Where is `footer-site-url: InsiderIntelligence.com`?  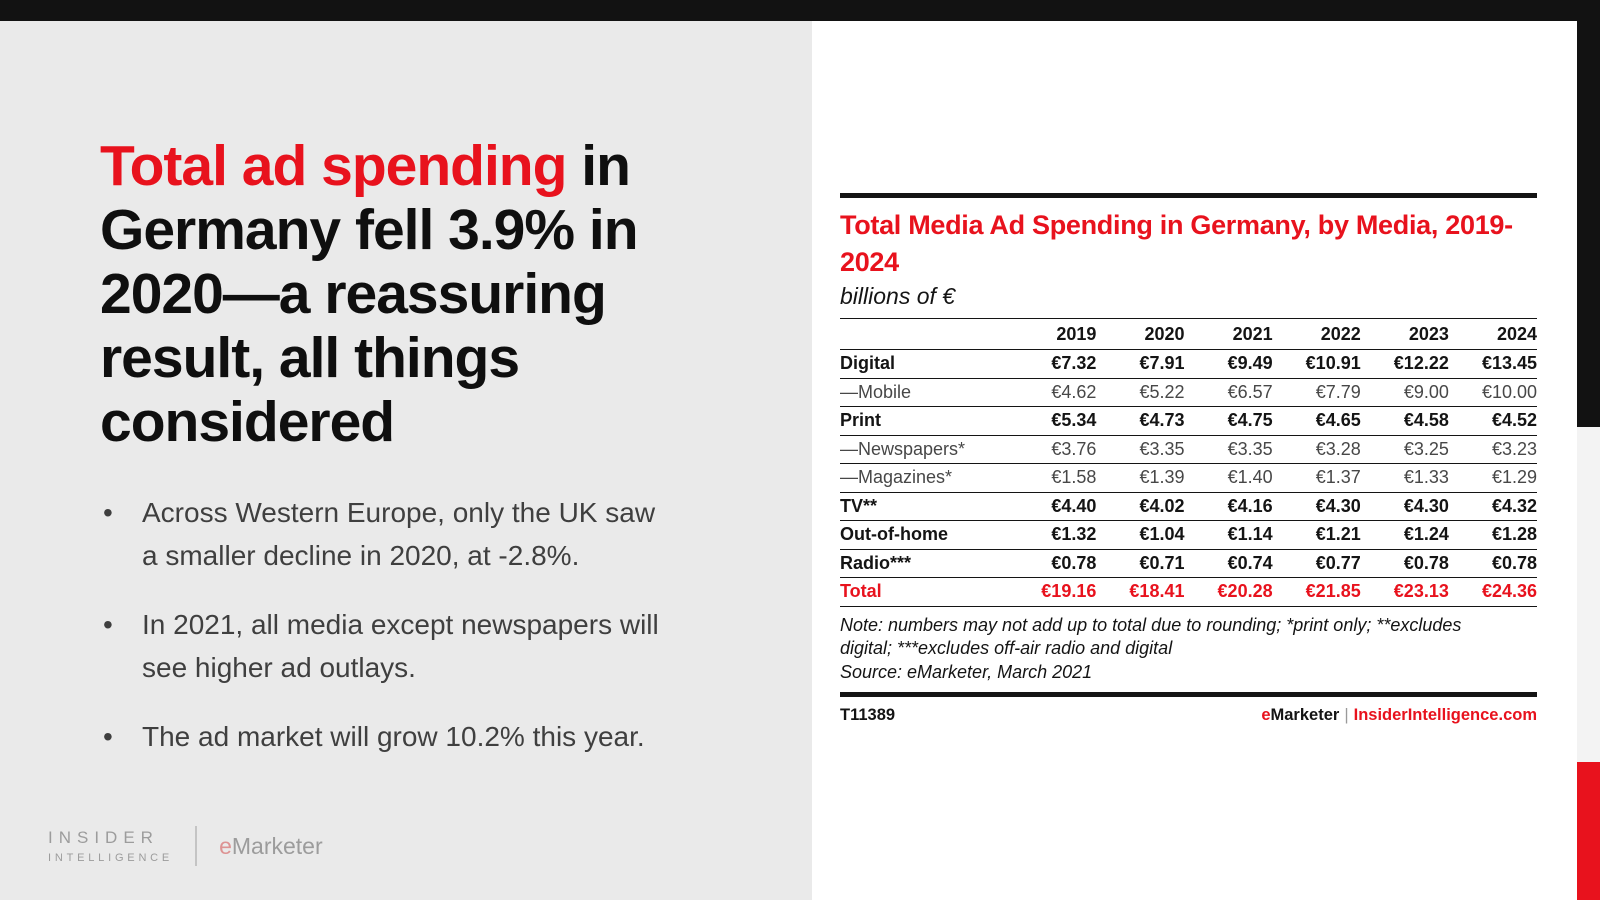
footer-site-url: InsiderIntelligence.com is located at coordinates (1445, 715).